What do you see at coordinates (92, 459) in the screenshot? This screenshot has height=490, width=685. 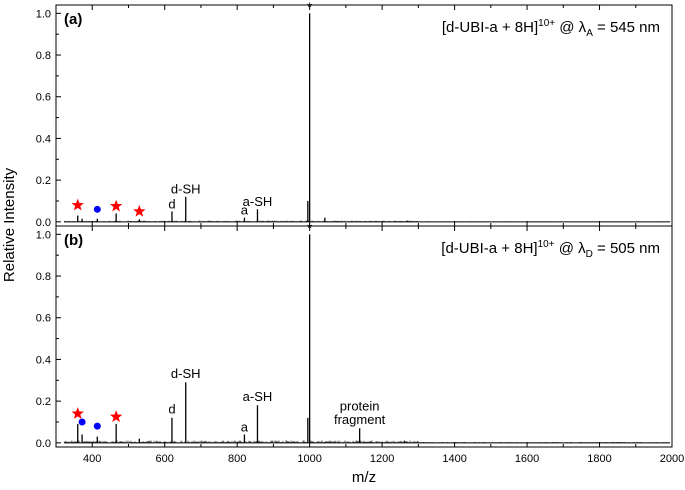 I see `x-tick-label: 400` at bounding box center [92, 459].